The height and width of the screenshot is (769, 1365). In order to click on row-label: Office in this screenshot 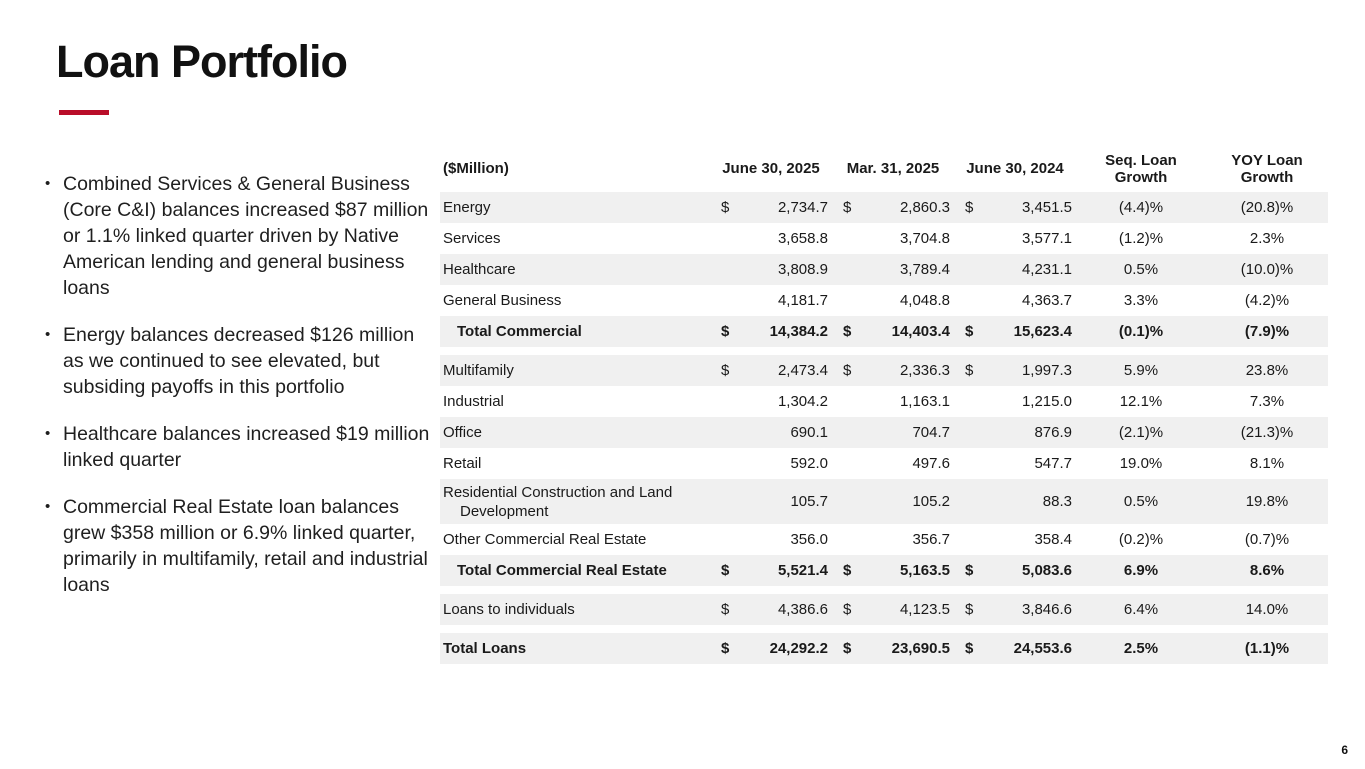, I will do `click(575, 432)`.